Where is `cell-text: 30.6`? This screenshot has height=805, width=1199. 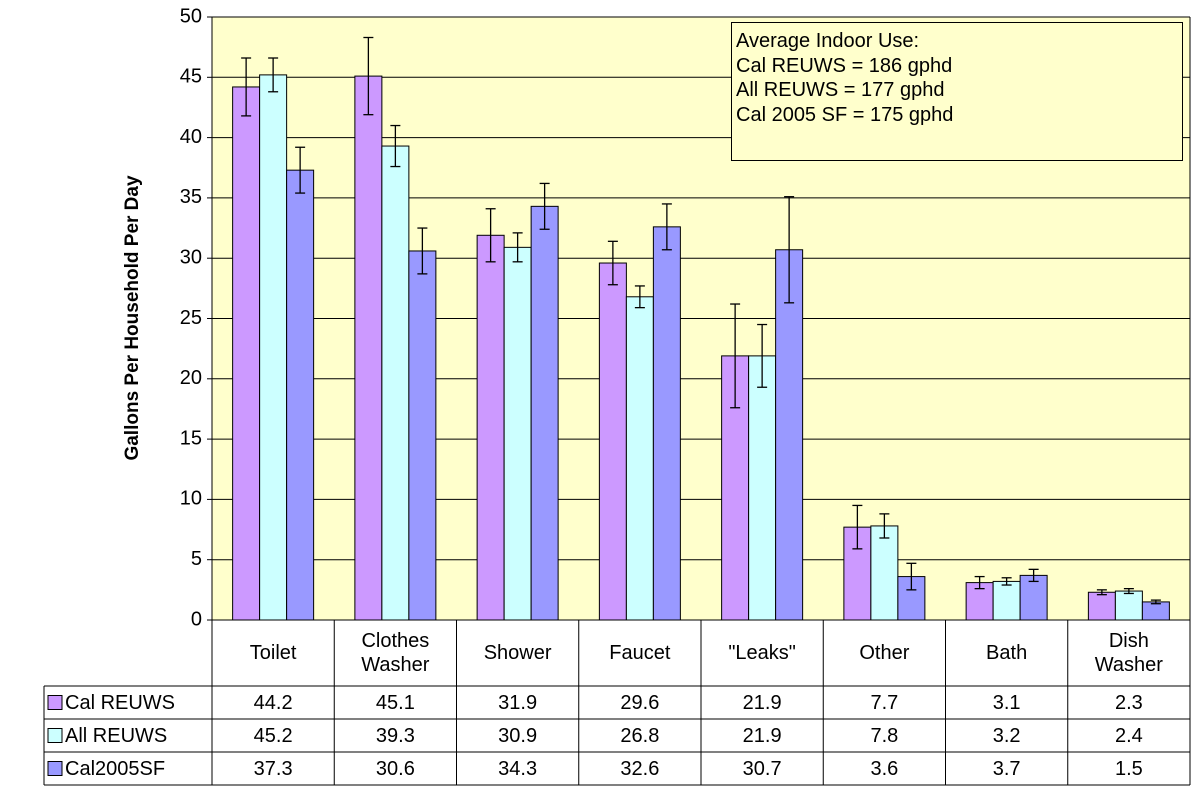
cell-text: 30.6 is located at coordinates (395, 768).